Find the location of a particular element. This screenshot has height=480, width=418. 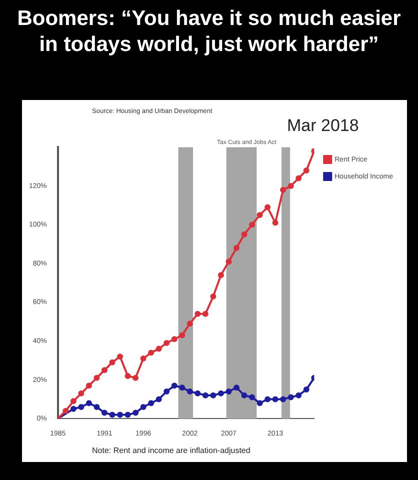

text: Mar 2018 is located at coordinates (323, 126).